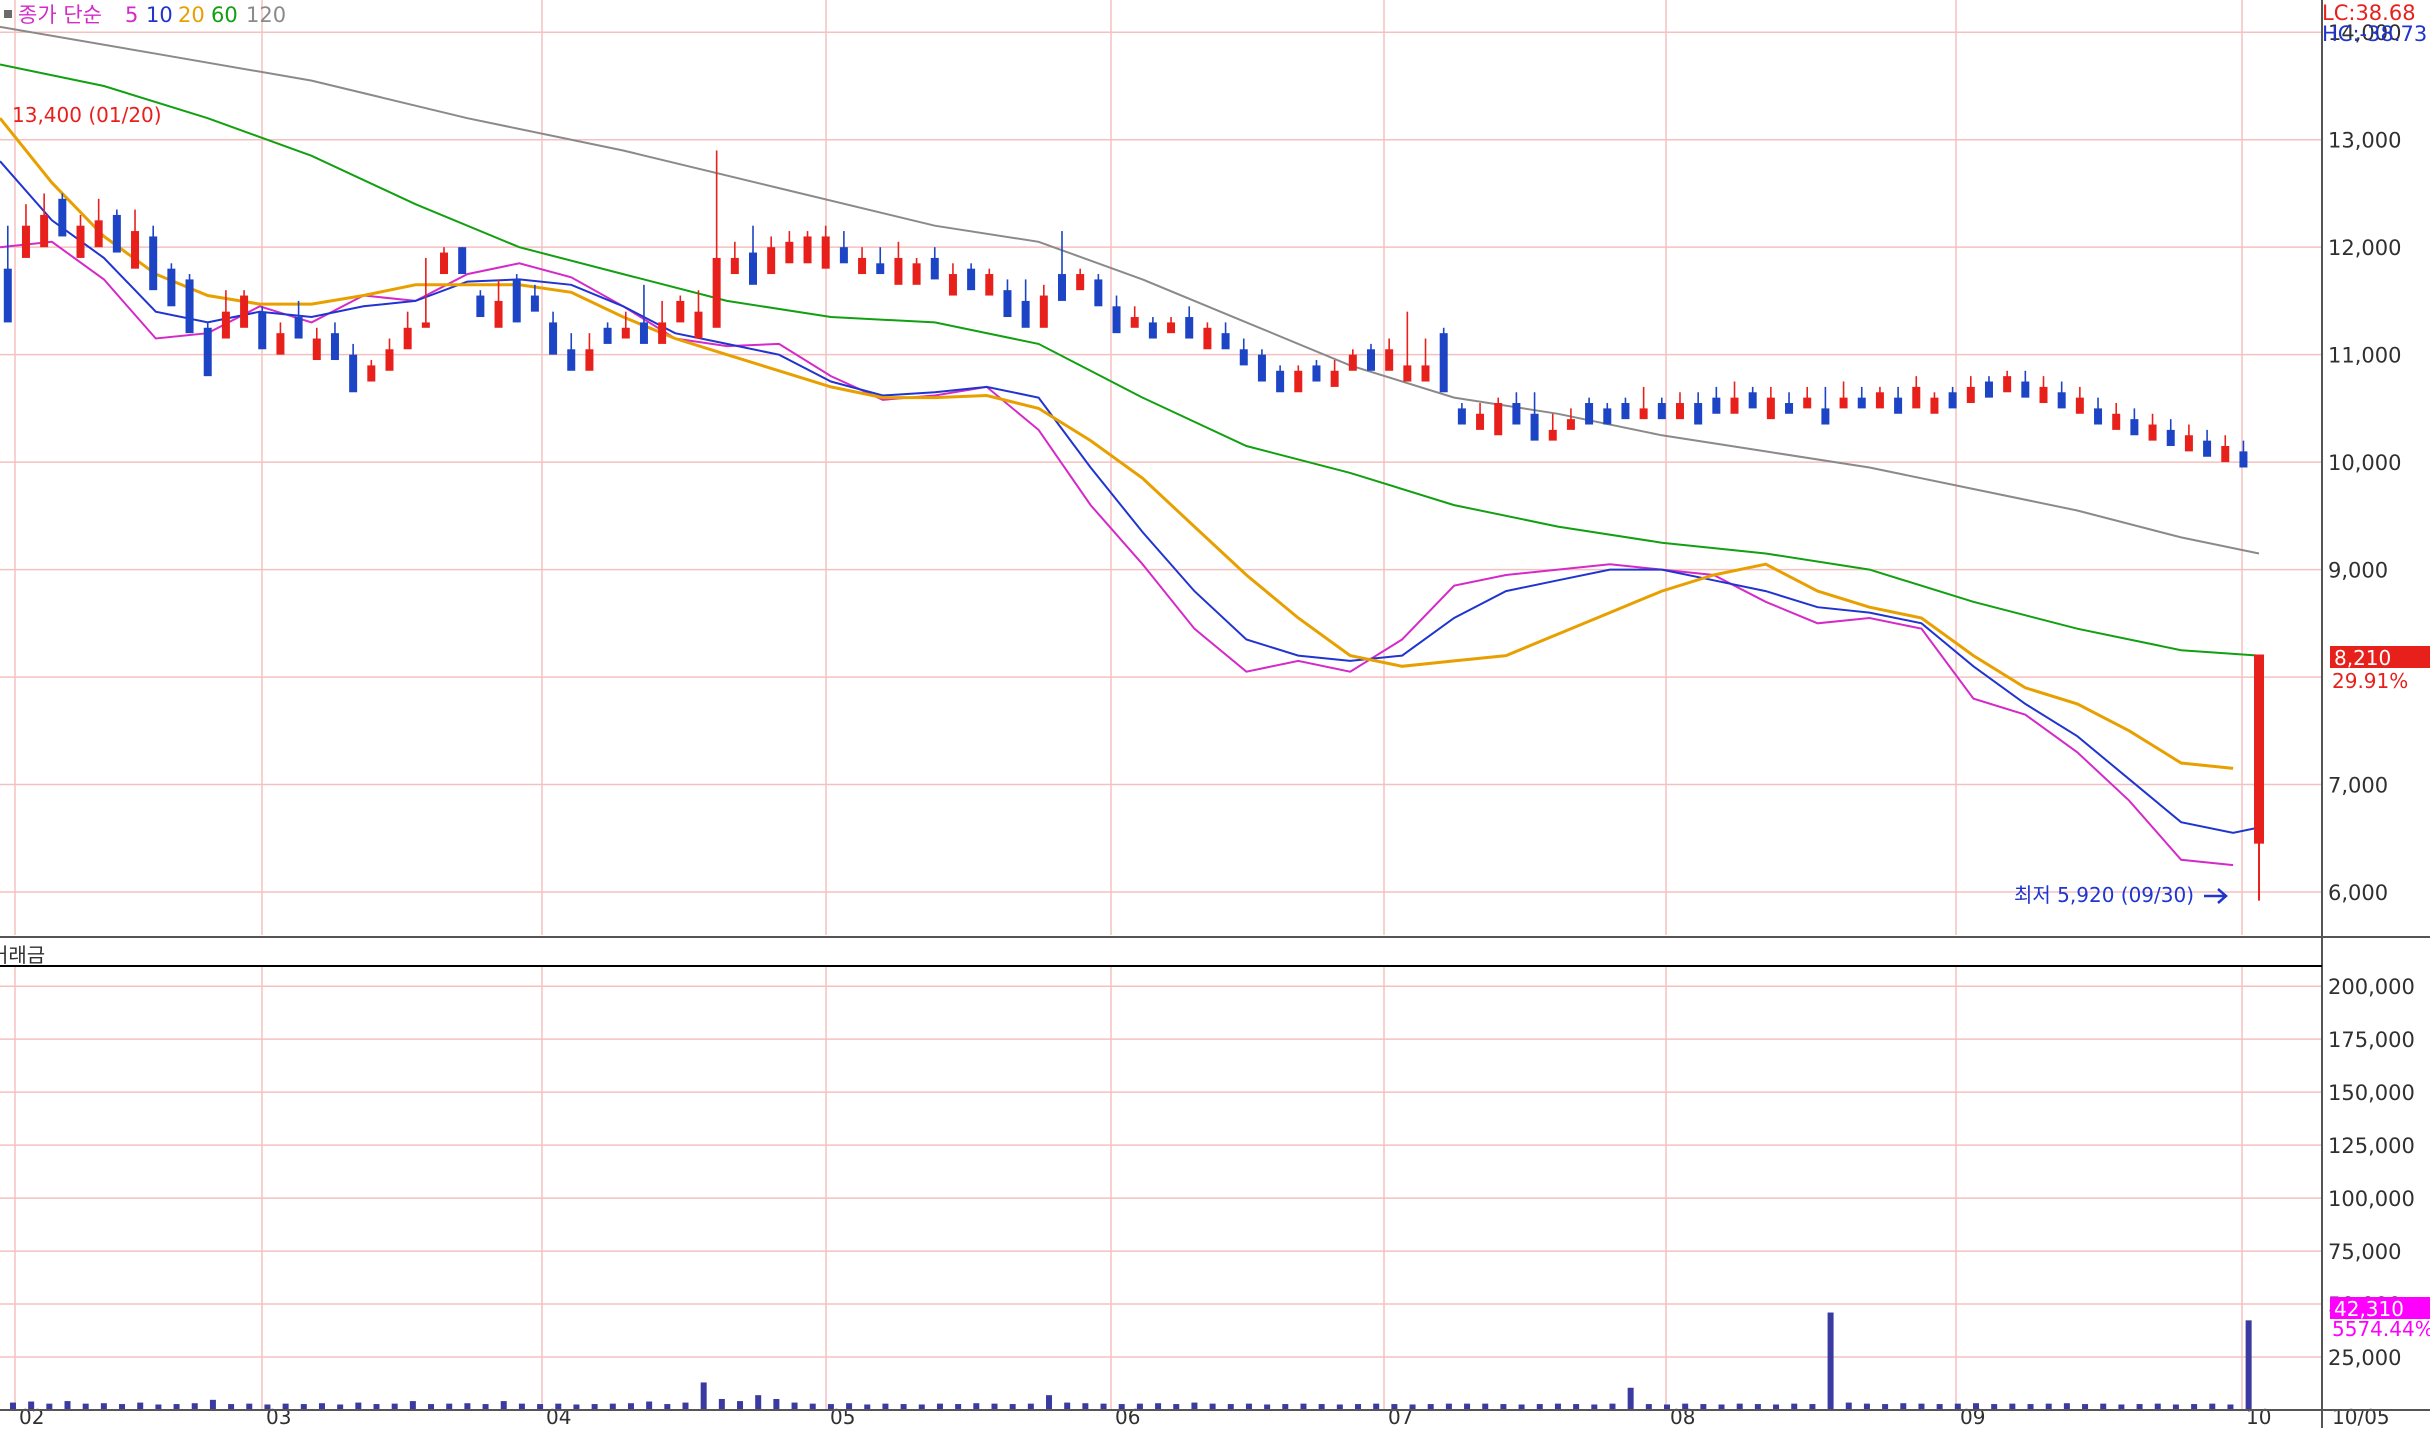  I want to click on volume-axis-tick-label: 100,000, so click(2371, 1199).